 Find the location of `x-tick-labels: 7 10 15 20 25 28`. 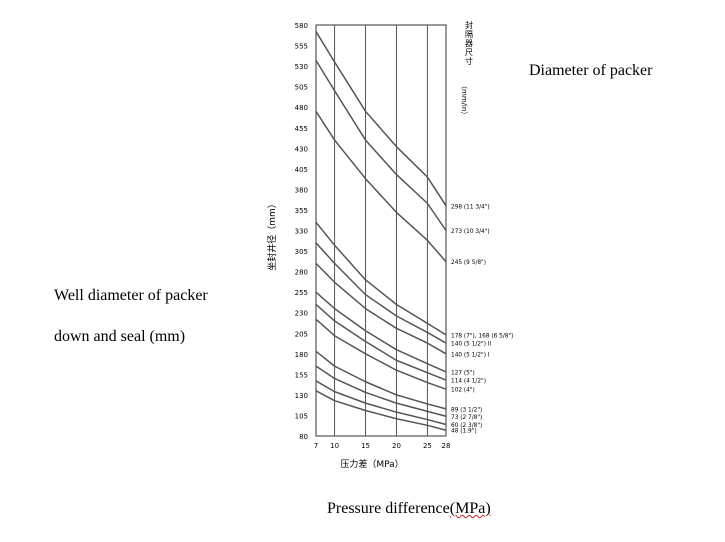

x-tick-labels: 7 10 15 20 25 28 is located at coordinates (382, 446).